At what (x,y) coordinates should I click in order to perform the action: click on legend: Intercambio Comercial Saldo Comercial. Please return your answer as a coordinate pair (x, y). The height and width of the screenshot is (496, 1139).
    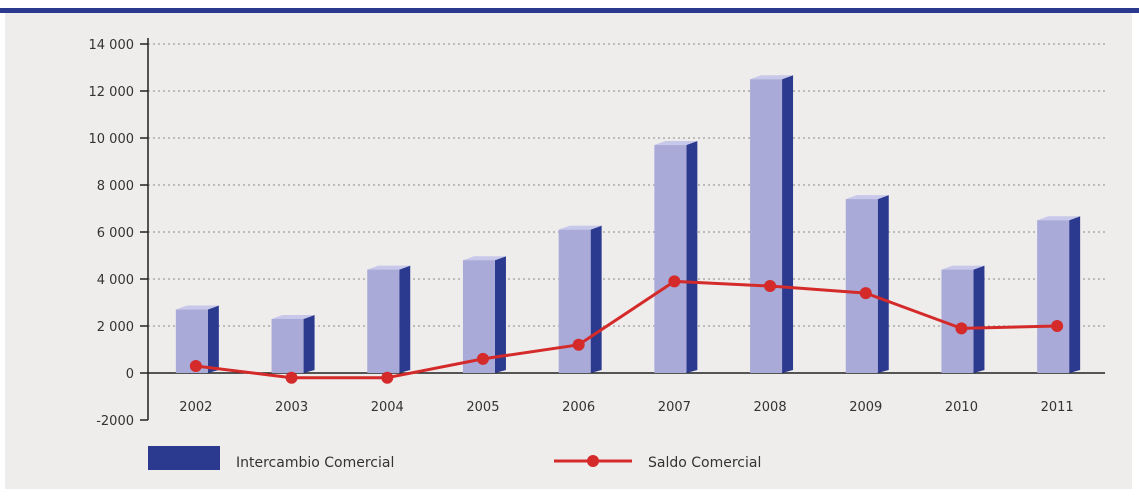
    Looking at the image, I should click on (454, 458).